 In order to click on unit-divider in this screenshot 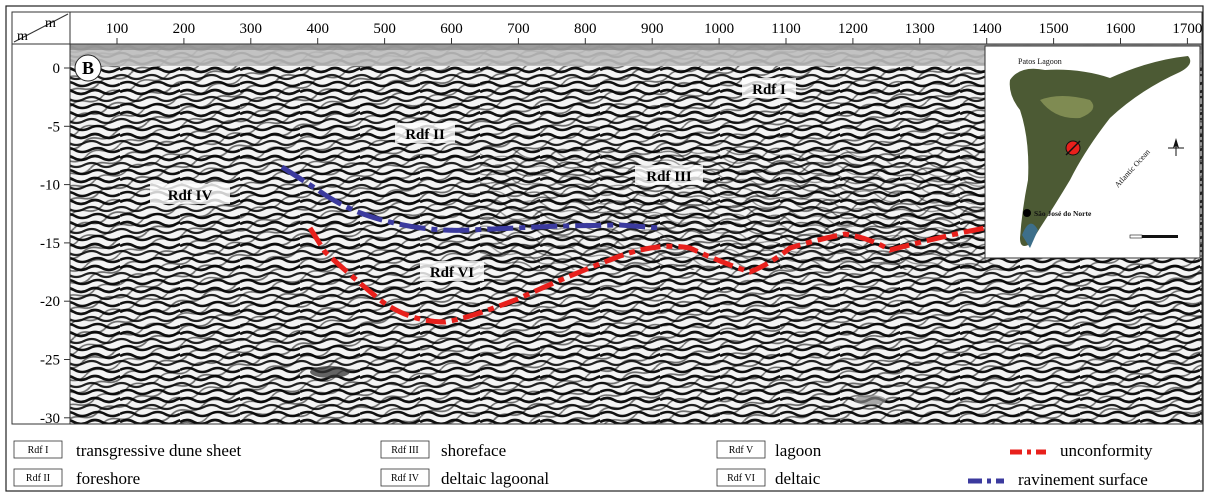, I will do `click(41, 28)`.